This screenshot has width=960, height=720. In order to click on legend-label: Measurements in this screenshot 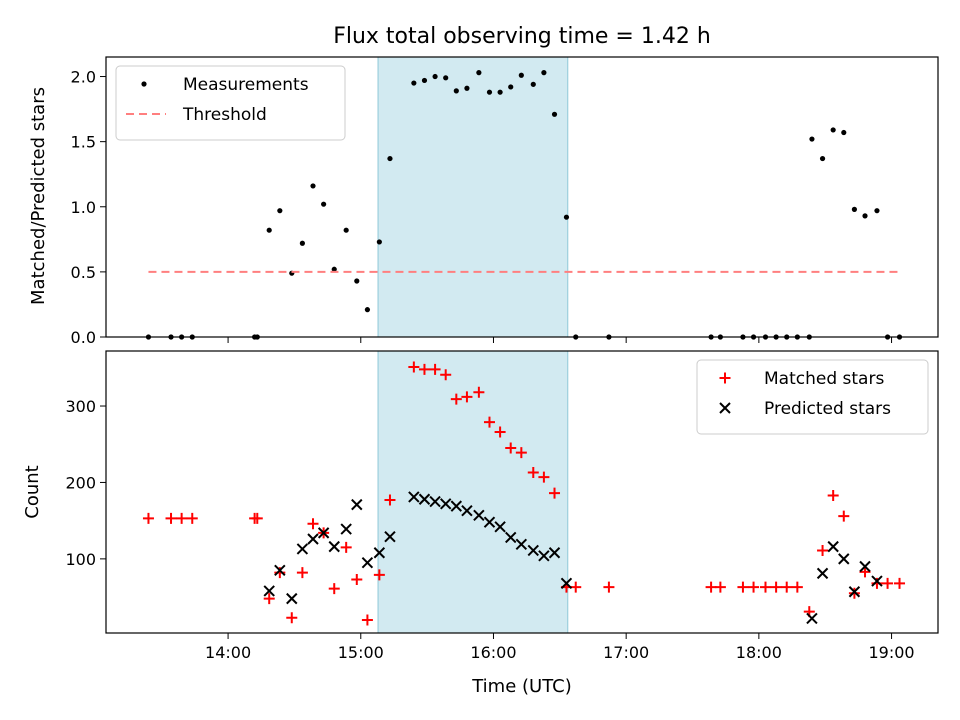, I will do `click(246, 85)`.